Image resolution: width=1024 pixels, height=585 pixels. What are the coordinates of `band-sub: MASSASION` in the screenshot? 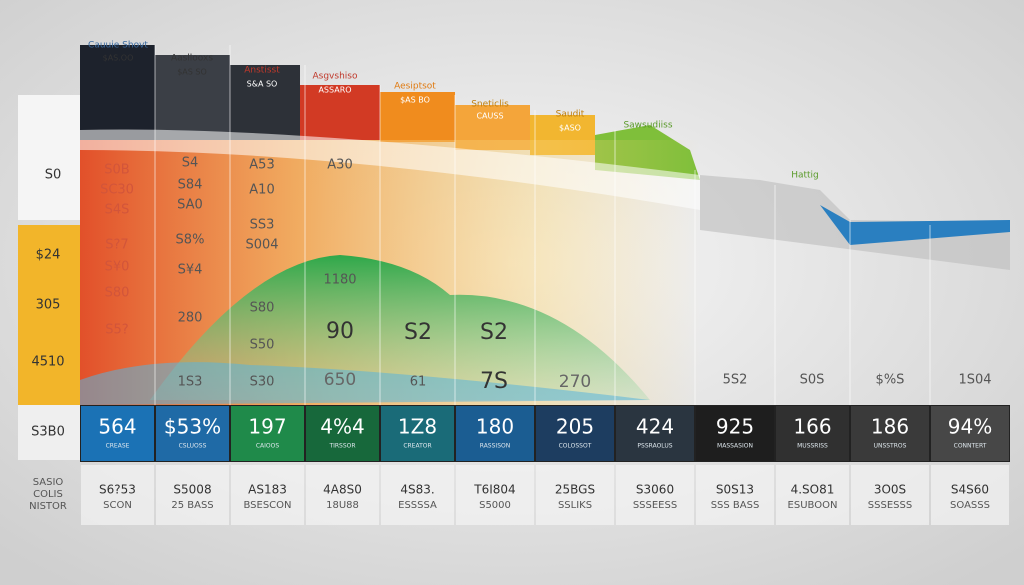 It's located at (735, 446).